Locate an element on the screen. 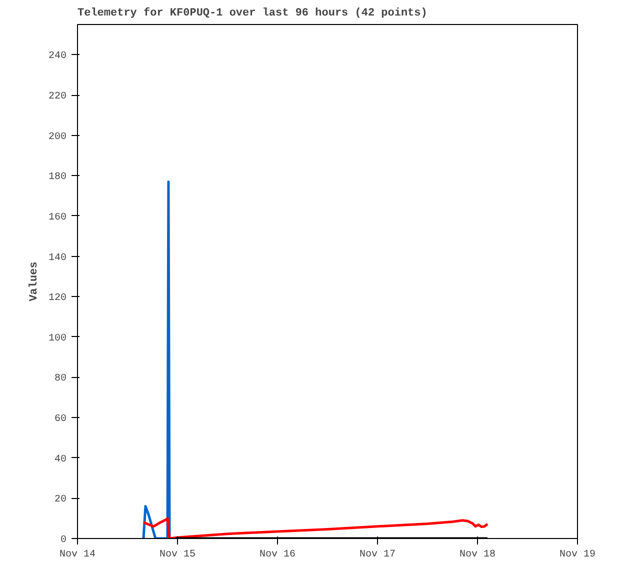 This screenshot has height=579, width=618. y-tick-label: 240 is located at coordinates (57, 56).